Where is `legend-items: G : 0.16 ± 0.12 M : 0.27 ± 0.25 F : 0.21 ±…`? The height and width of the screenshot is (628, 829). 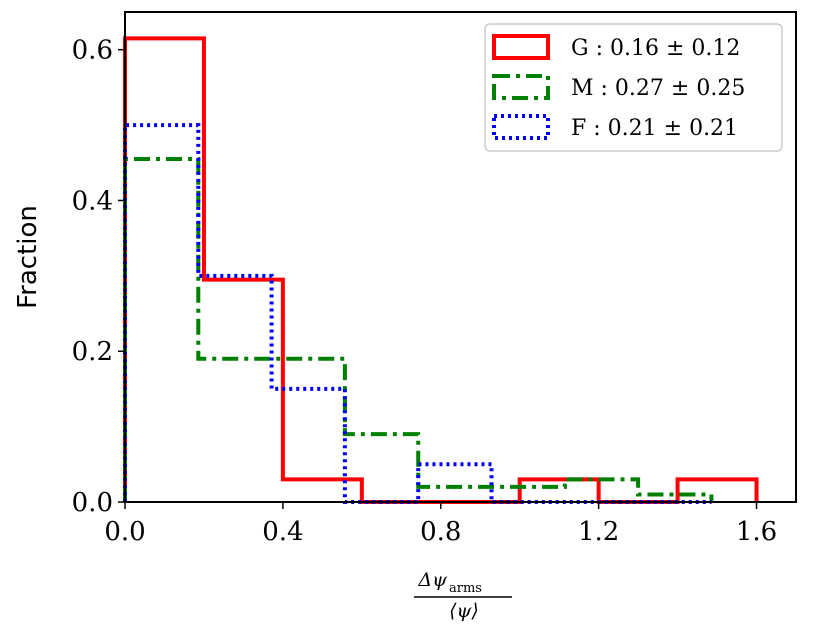 legend-items: G : 0.16 ± 0.12 M : 0.27 ± 0.25 F : 0.21 ±… is located at coordinates (618, 87).